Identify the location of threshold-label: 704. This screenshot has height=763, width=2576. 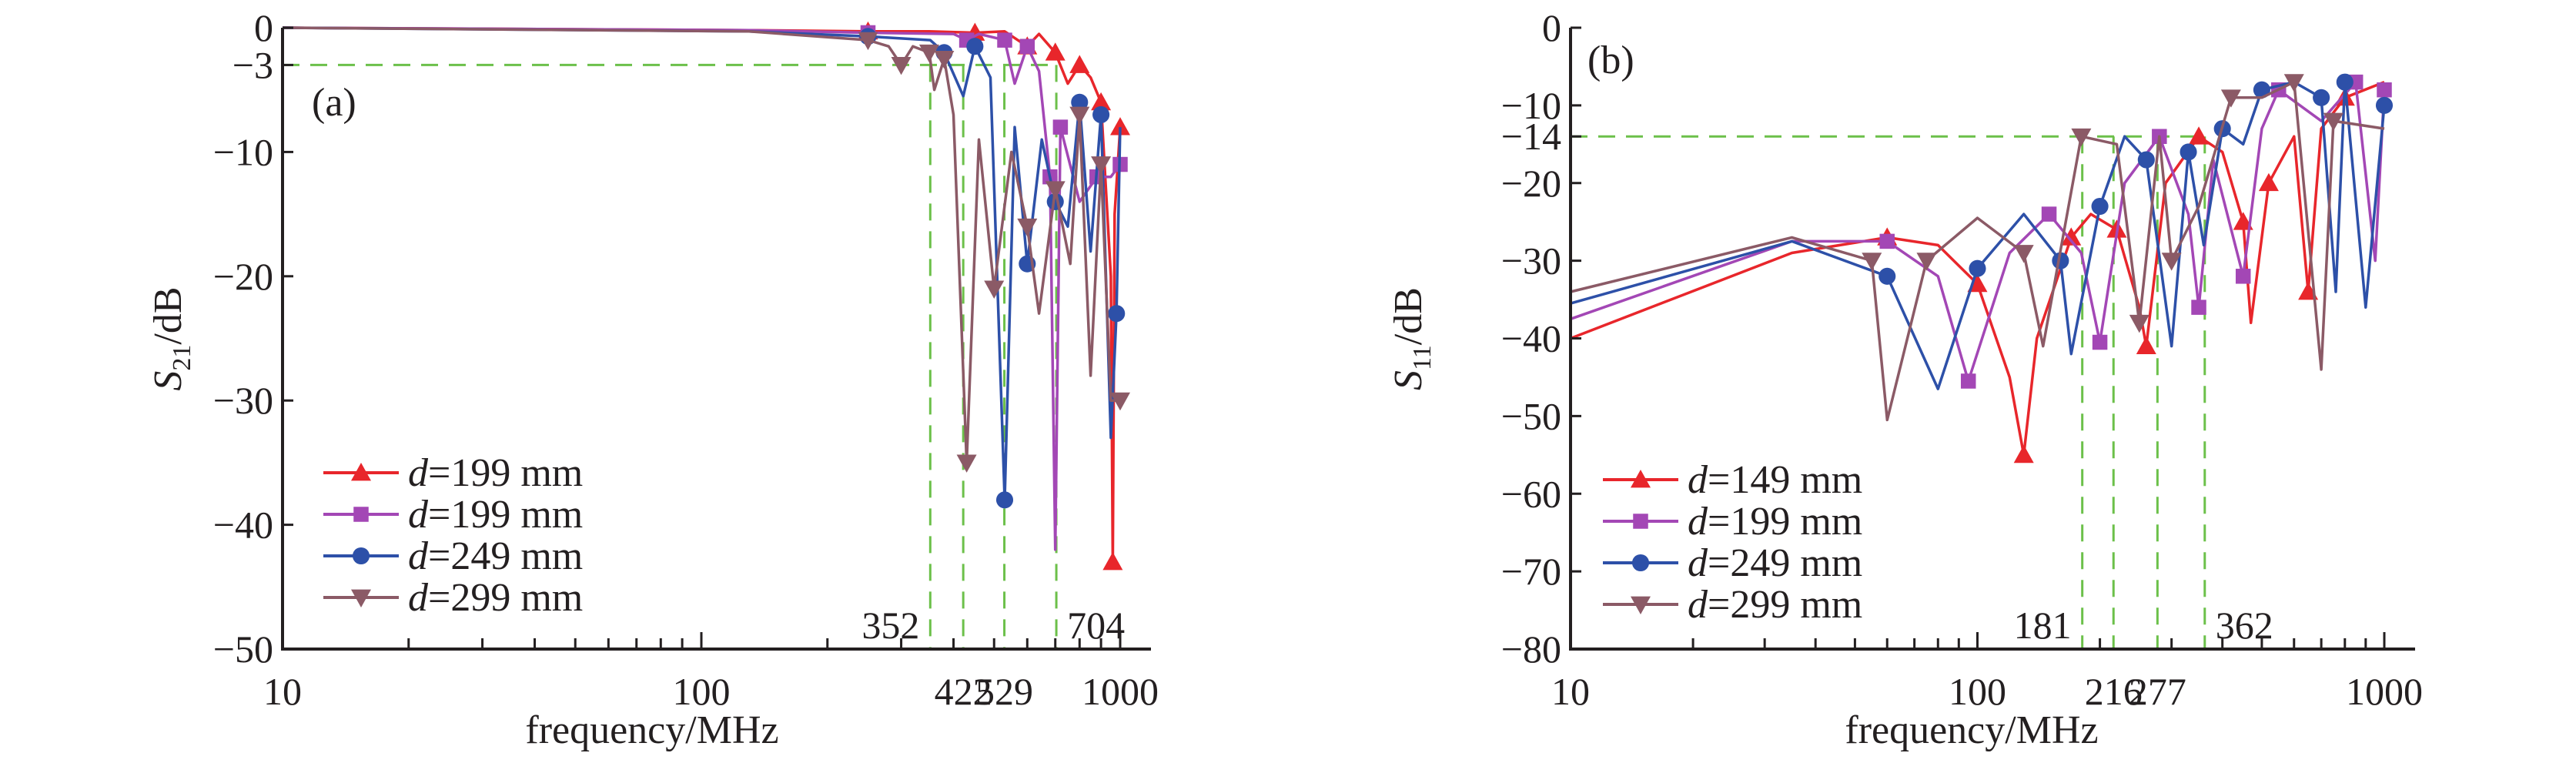
(1096, 625).